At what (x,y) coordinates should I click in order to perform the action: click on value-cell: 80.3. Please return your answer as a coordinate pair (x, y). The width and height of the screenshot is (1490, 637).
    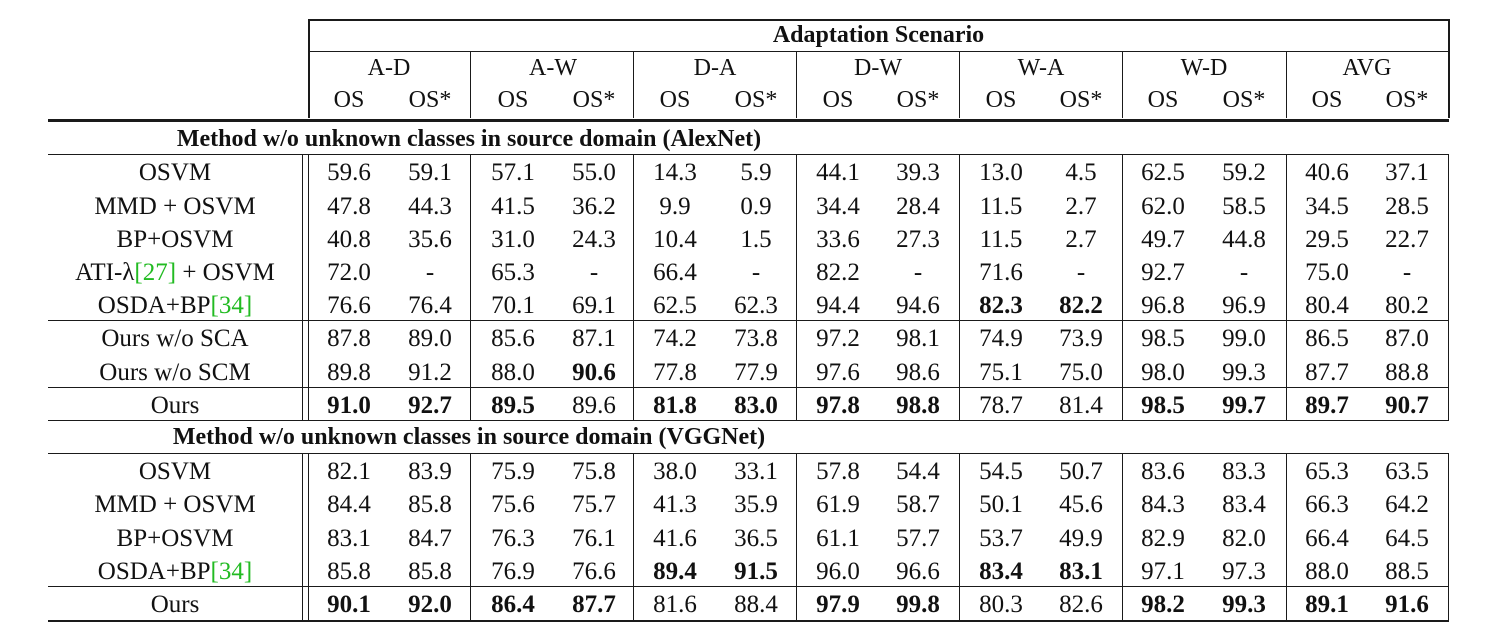
    Looking at the image, I should click on (1001, 604).